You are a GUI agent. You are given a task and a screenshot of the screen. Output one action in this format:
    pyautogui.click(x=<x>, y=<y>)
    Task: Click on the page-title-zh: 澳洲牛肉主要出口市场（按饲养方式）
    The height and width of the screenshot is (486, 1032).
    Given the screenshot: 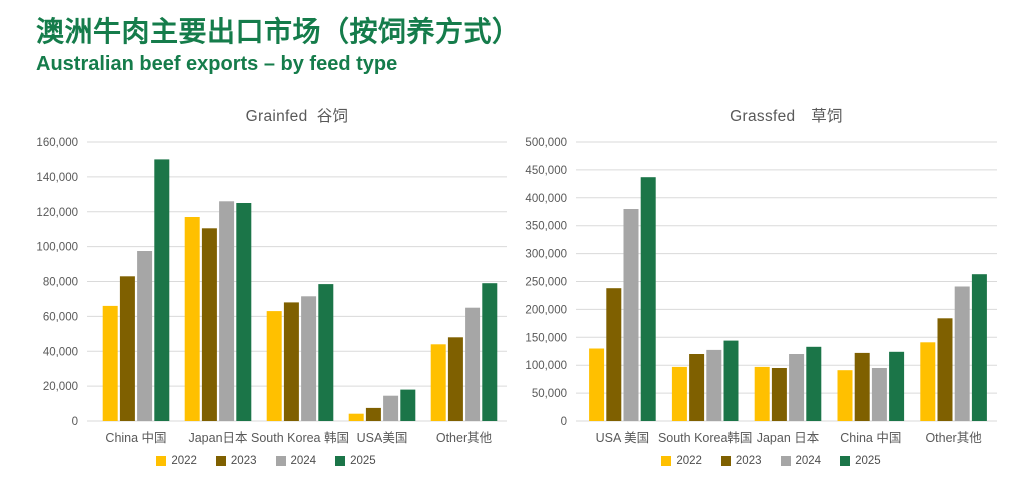 What is the action you would take?
    pyautogui.click(x=278, y=31)
    